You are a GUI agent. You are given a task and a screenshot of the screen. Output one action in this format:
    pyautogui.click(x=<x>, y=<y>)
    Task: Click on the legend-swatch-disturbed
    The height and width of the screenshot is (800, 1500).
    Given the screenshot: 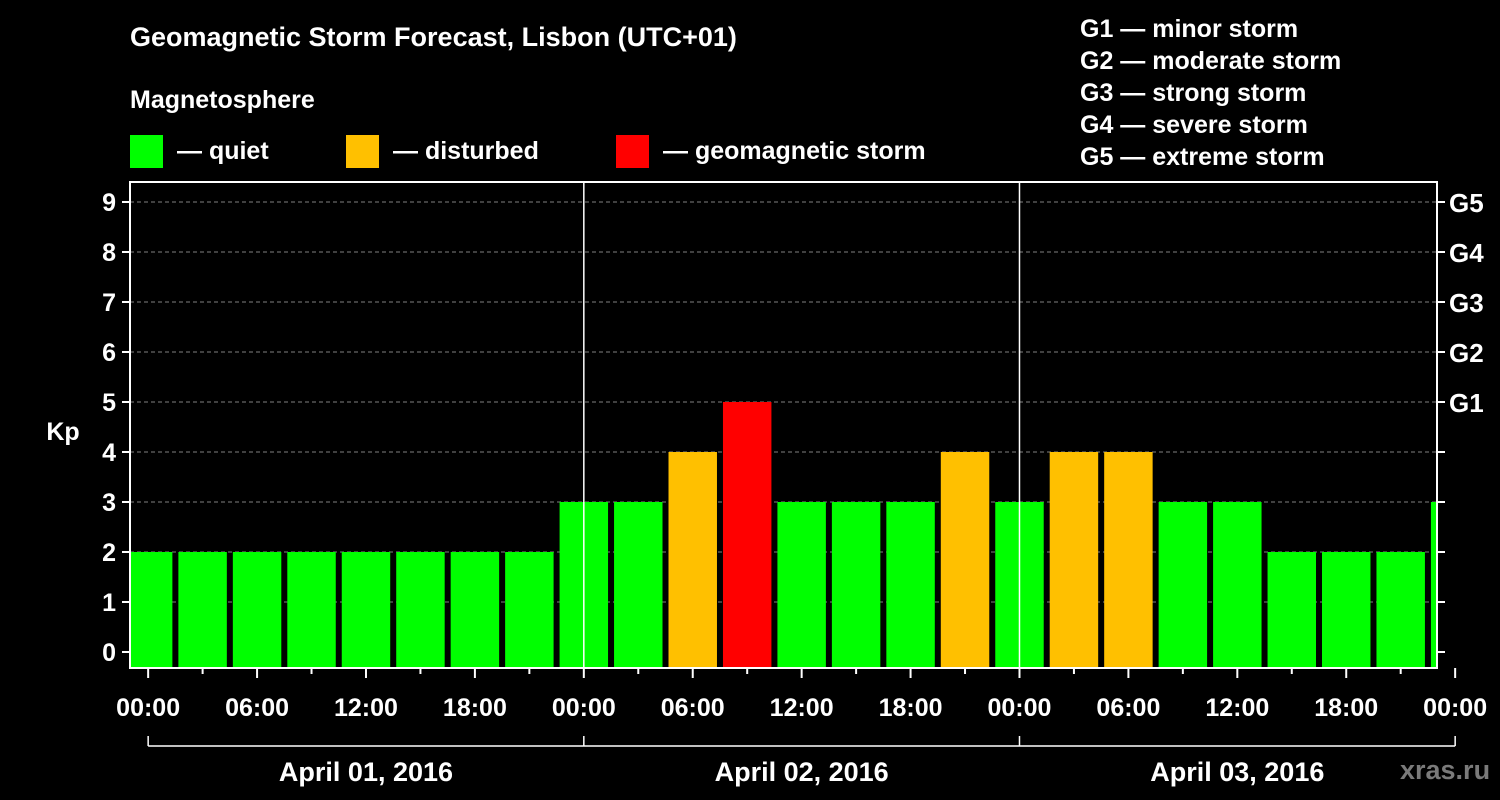 What is the action you would take?
    pyautogui.click(x=362, y=151)
    